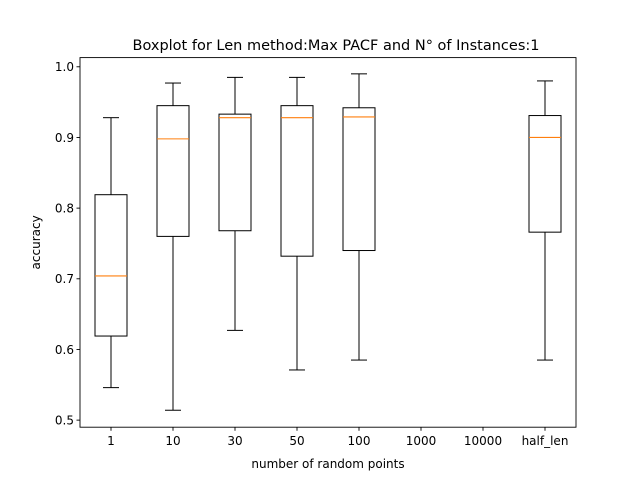 The height and width of the screenshot is (480, 640). What do you see at coordinates (64, 208) in the screenshot?
I see `y-tick-label-3: 0.8` at bounding box center [64, 208].